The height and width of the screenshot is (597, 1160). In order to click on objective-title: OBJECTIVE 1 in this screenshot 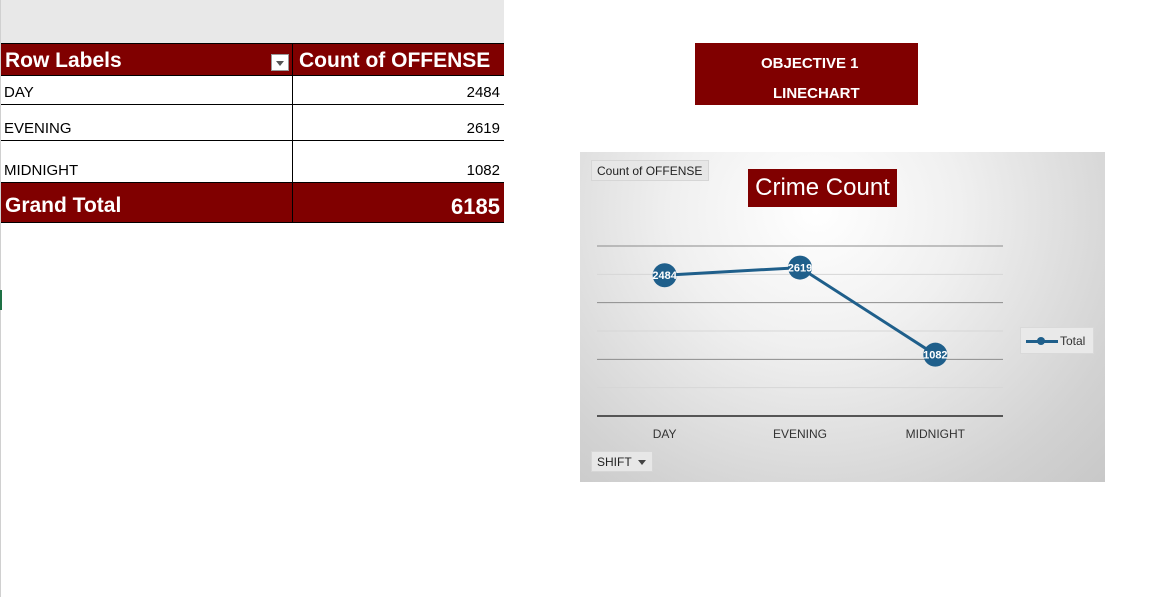, I will do `click(810, 63)`.